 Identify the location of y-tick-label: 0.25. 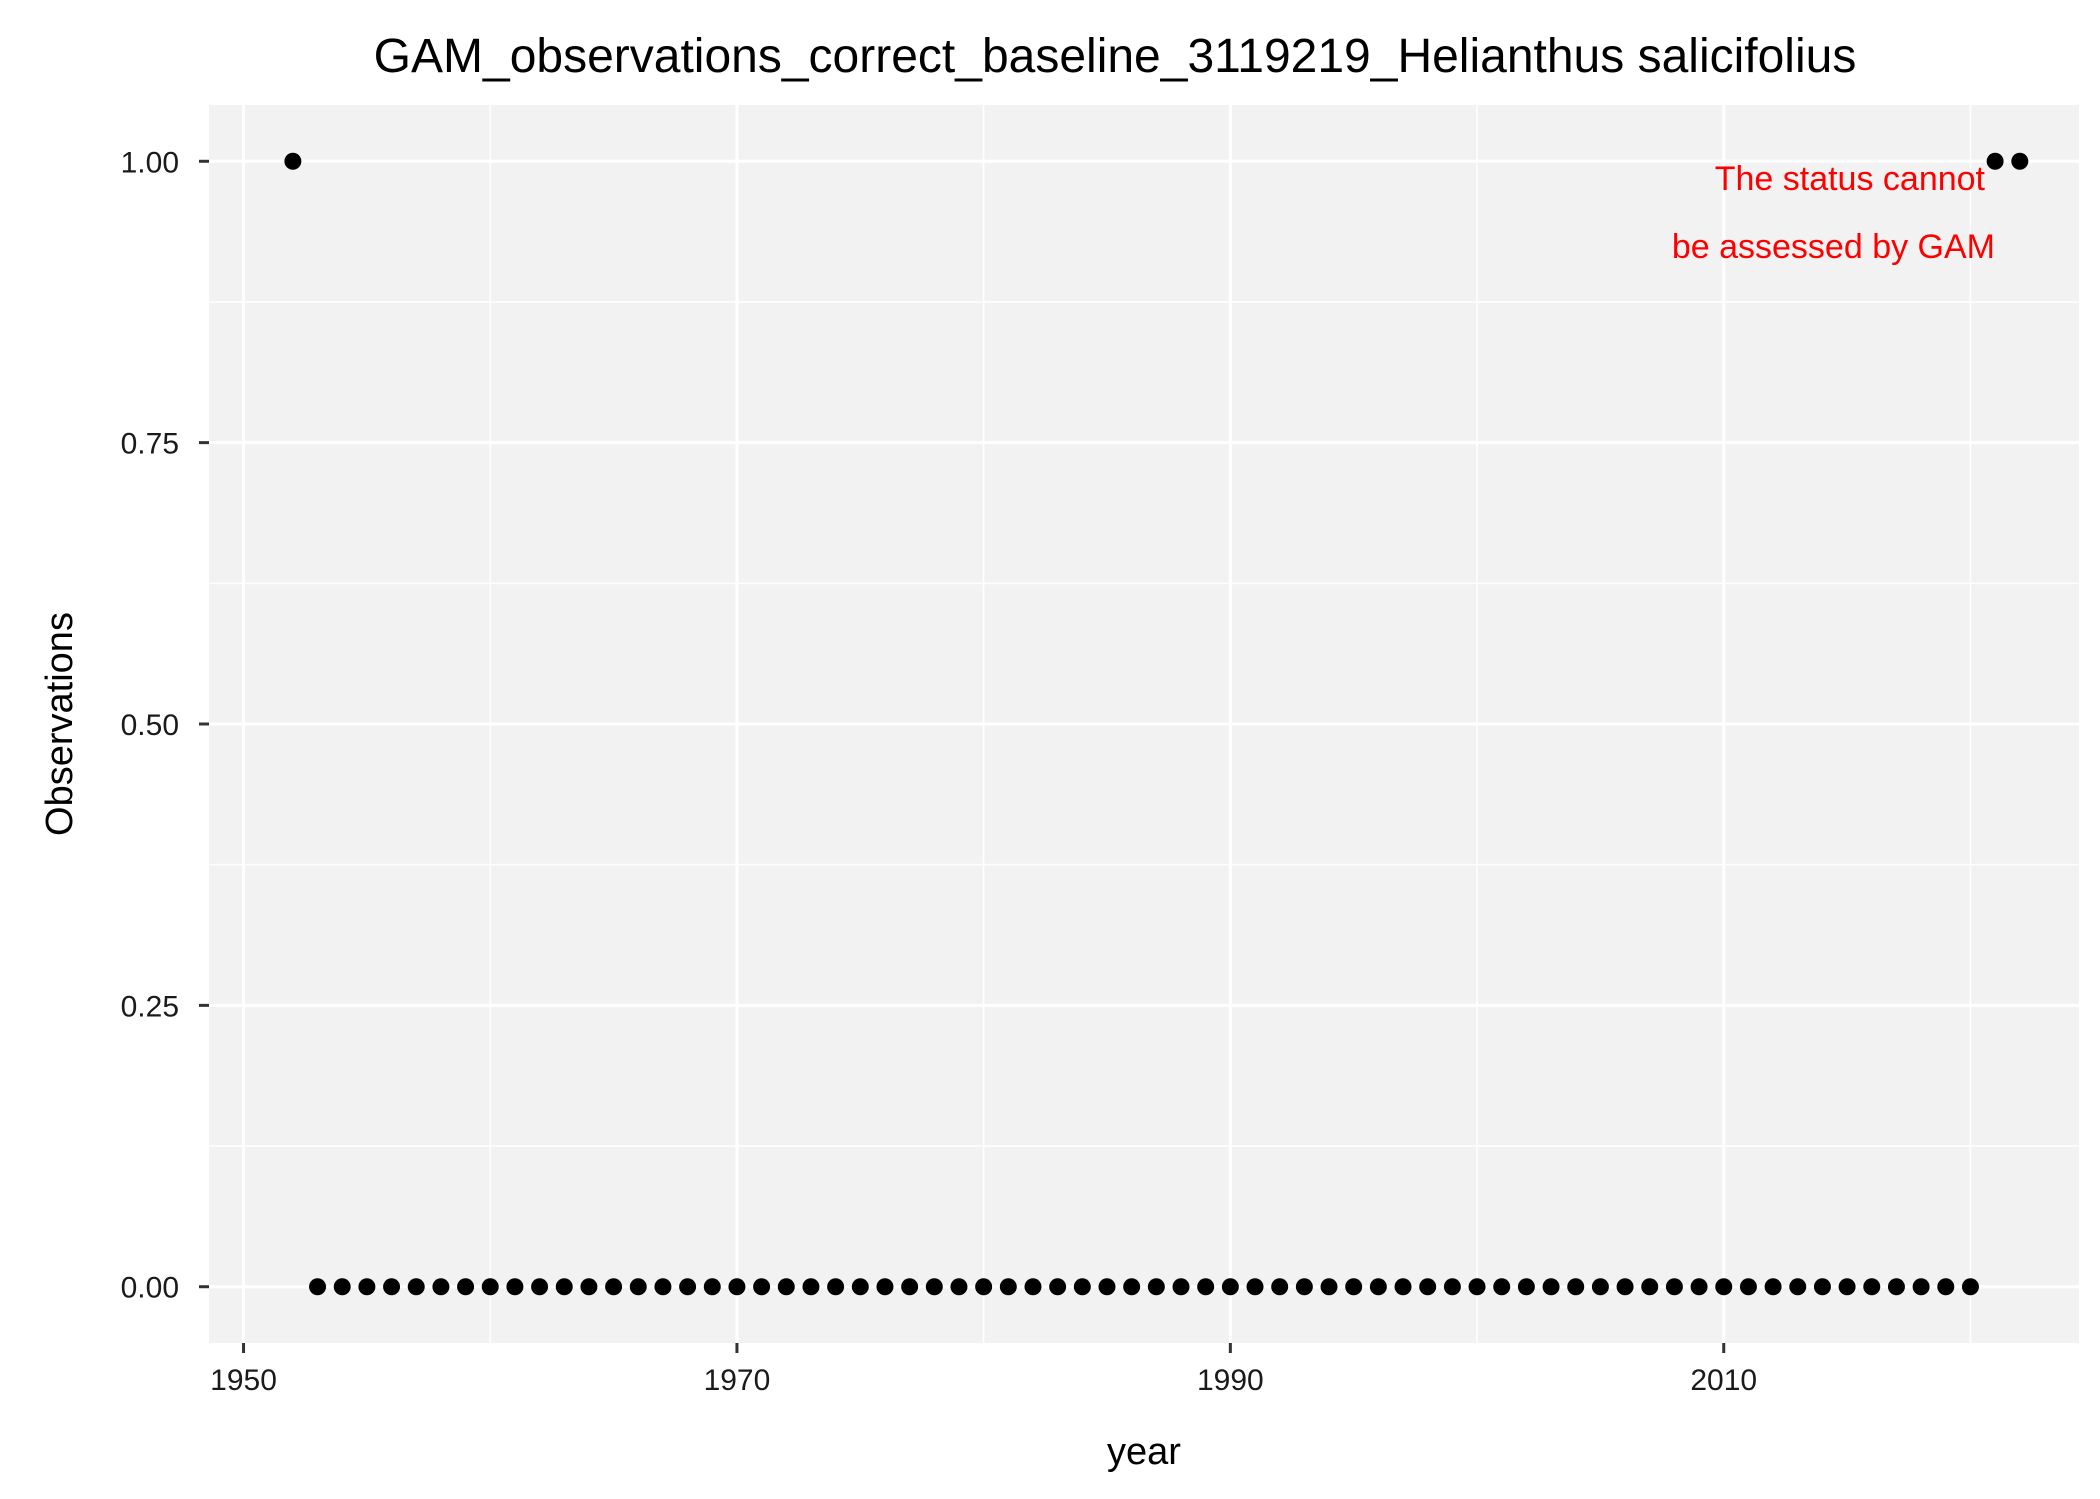
(150, 1006).